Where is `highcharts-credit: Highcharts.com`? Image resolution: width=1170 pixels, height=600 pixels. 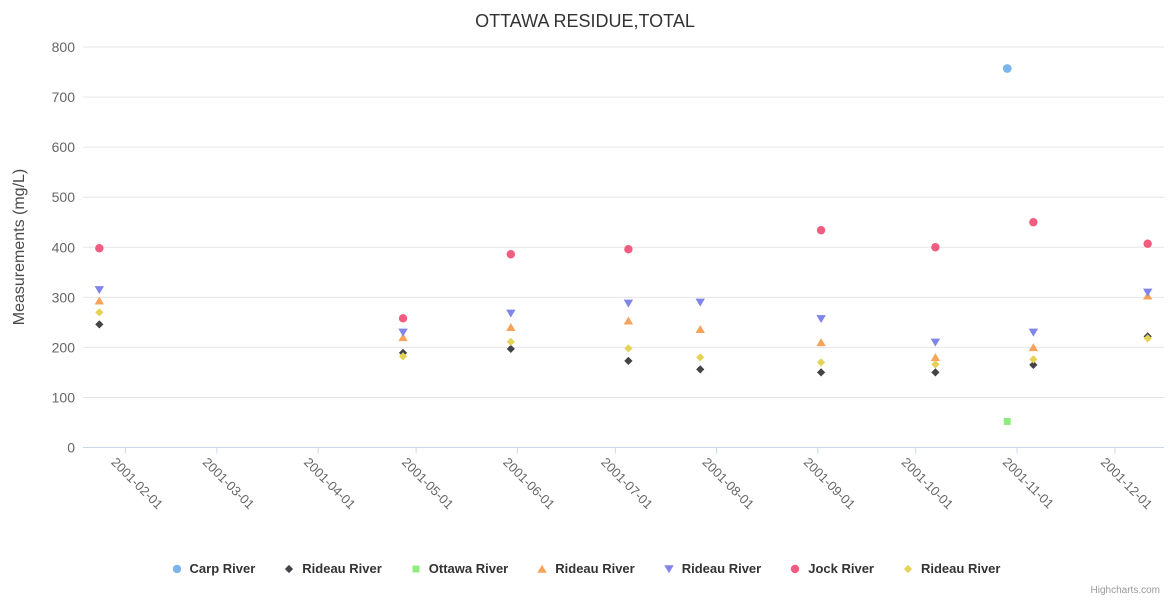
highcharts-credit: Highcharts.com is located at coordinates (1125, 590).